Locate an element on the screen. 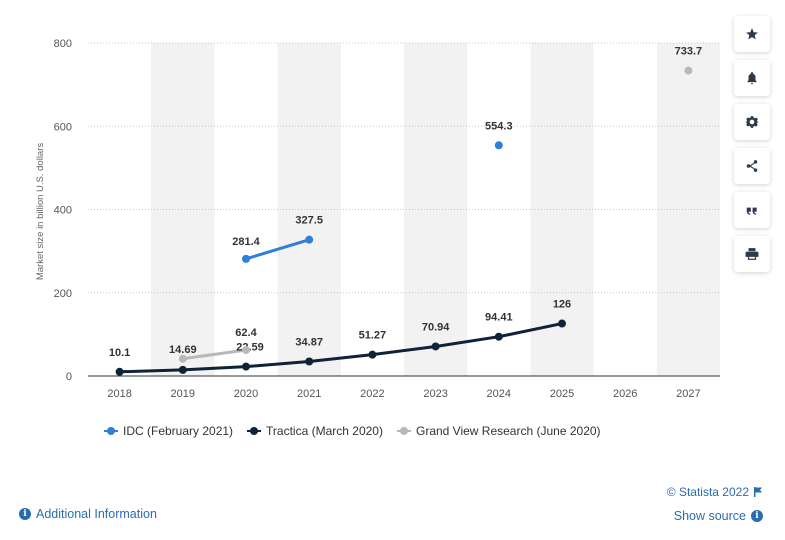 This screenshot has height=540, width=785. y-tick-label: 600 is located at coordinates (63, 127).